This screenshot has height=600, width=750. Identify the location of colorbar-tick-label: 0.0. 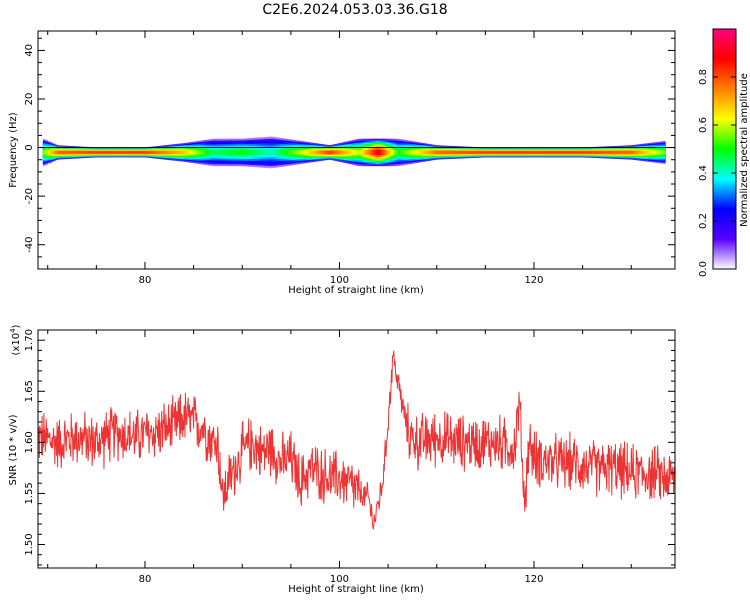
(703, 269).